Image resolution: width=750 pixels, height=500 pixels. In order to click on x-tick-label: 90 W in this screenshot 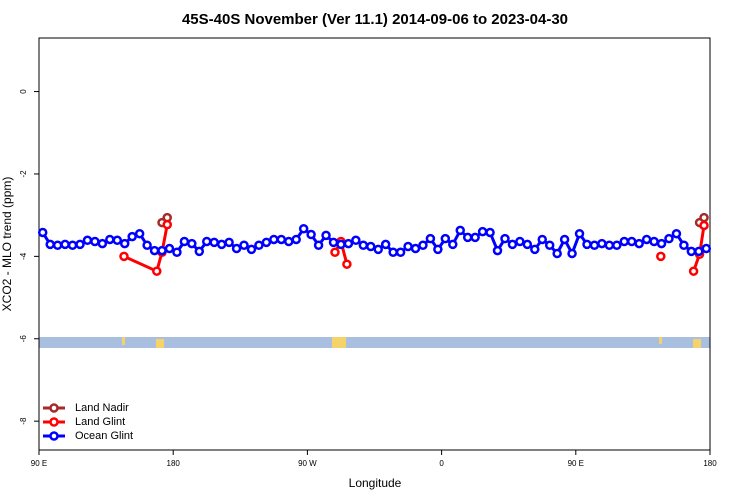, I will do `click(307, 463)`.